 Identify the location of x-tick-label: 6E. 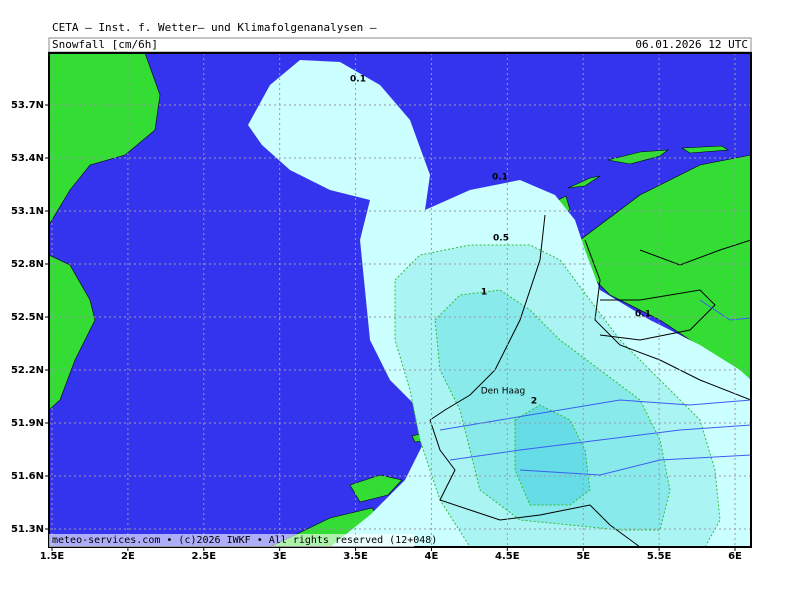
(735, 556).